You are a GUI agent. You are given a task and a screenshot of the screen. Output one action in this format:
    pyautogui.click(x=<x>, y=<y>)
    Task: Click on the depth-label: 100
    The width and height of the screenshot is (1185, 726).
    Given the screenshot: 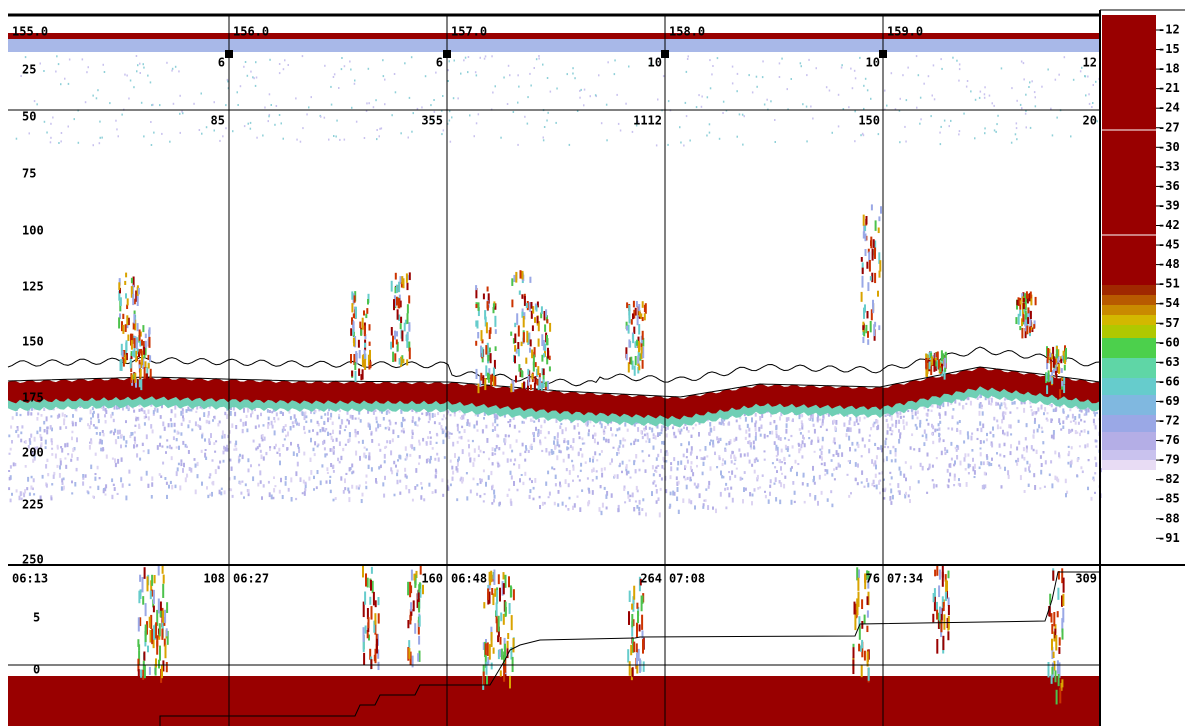 What is the action you would take?
    pyautogui.click(x=33, y=231)
    